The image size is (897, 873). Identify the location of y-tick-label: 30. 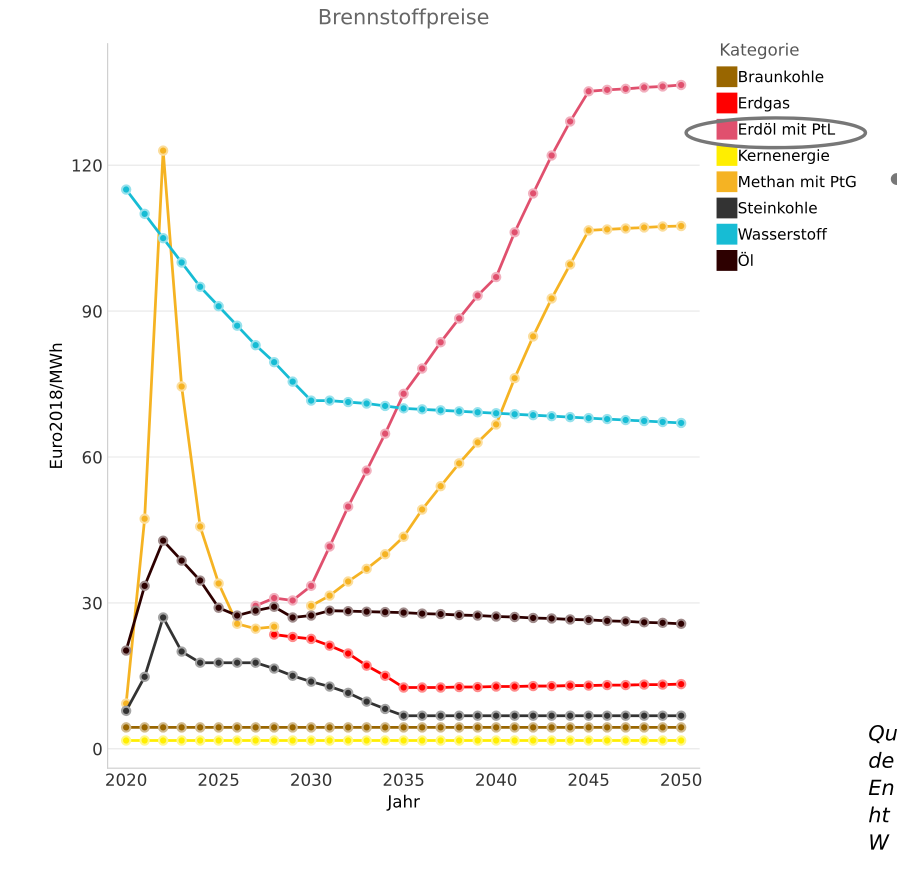
(92, 603).